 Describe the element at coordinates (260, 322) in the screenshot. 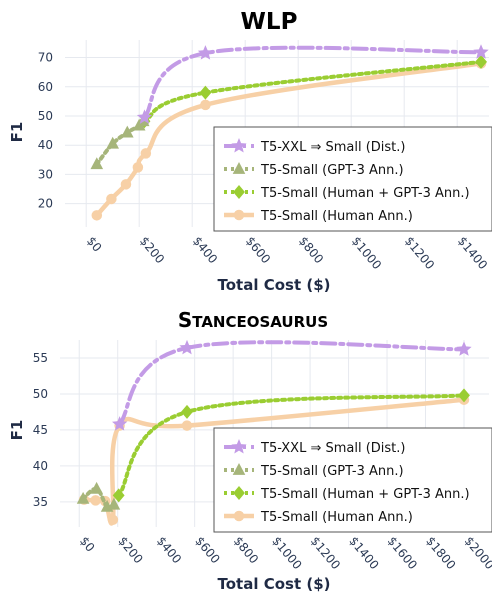

I see `stanceosaurus-title-smallcaps: TANCEOSAURUS` at that location.